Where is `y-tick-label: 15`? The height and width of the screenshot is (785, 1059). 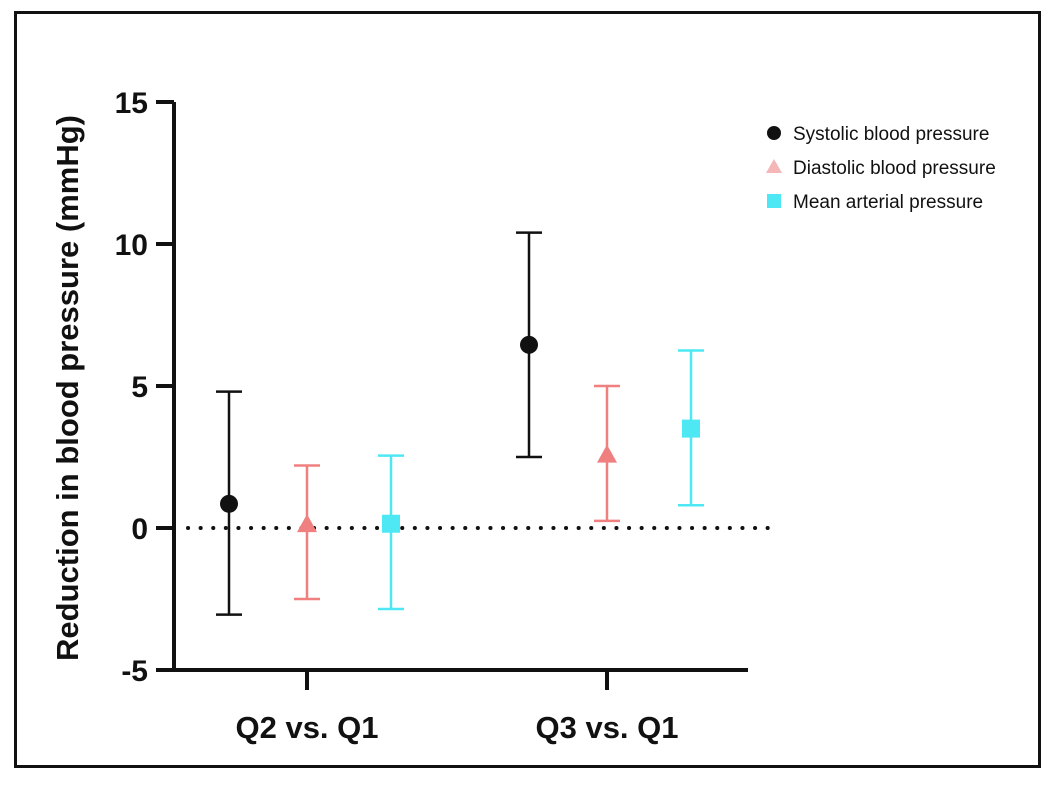
y-tick-label: 15 is located at coordinates (131, 103).